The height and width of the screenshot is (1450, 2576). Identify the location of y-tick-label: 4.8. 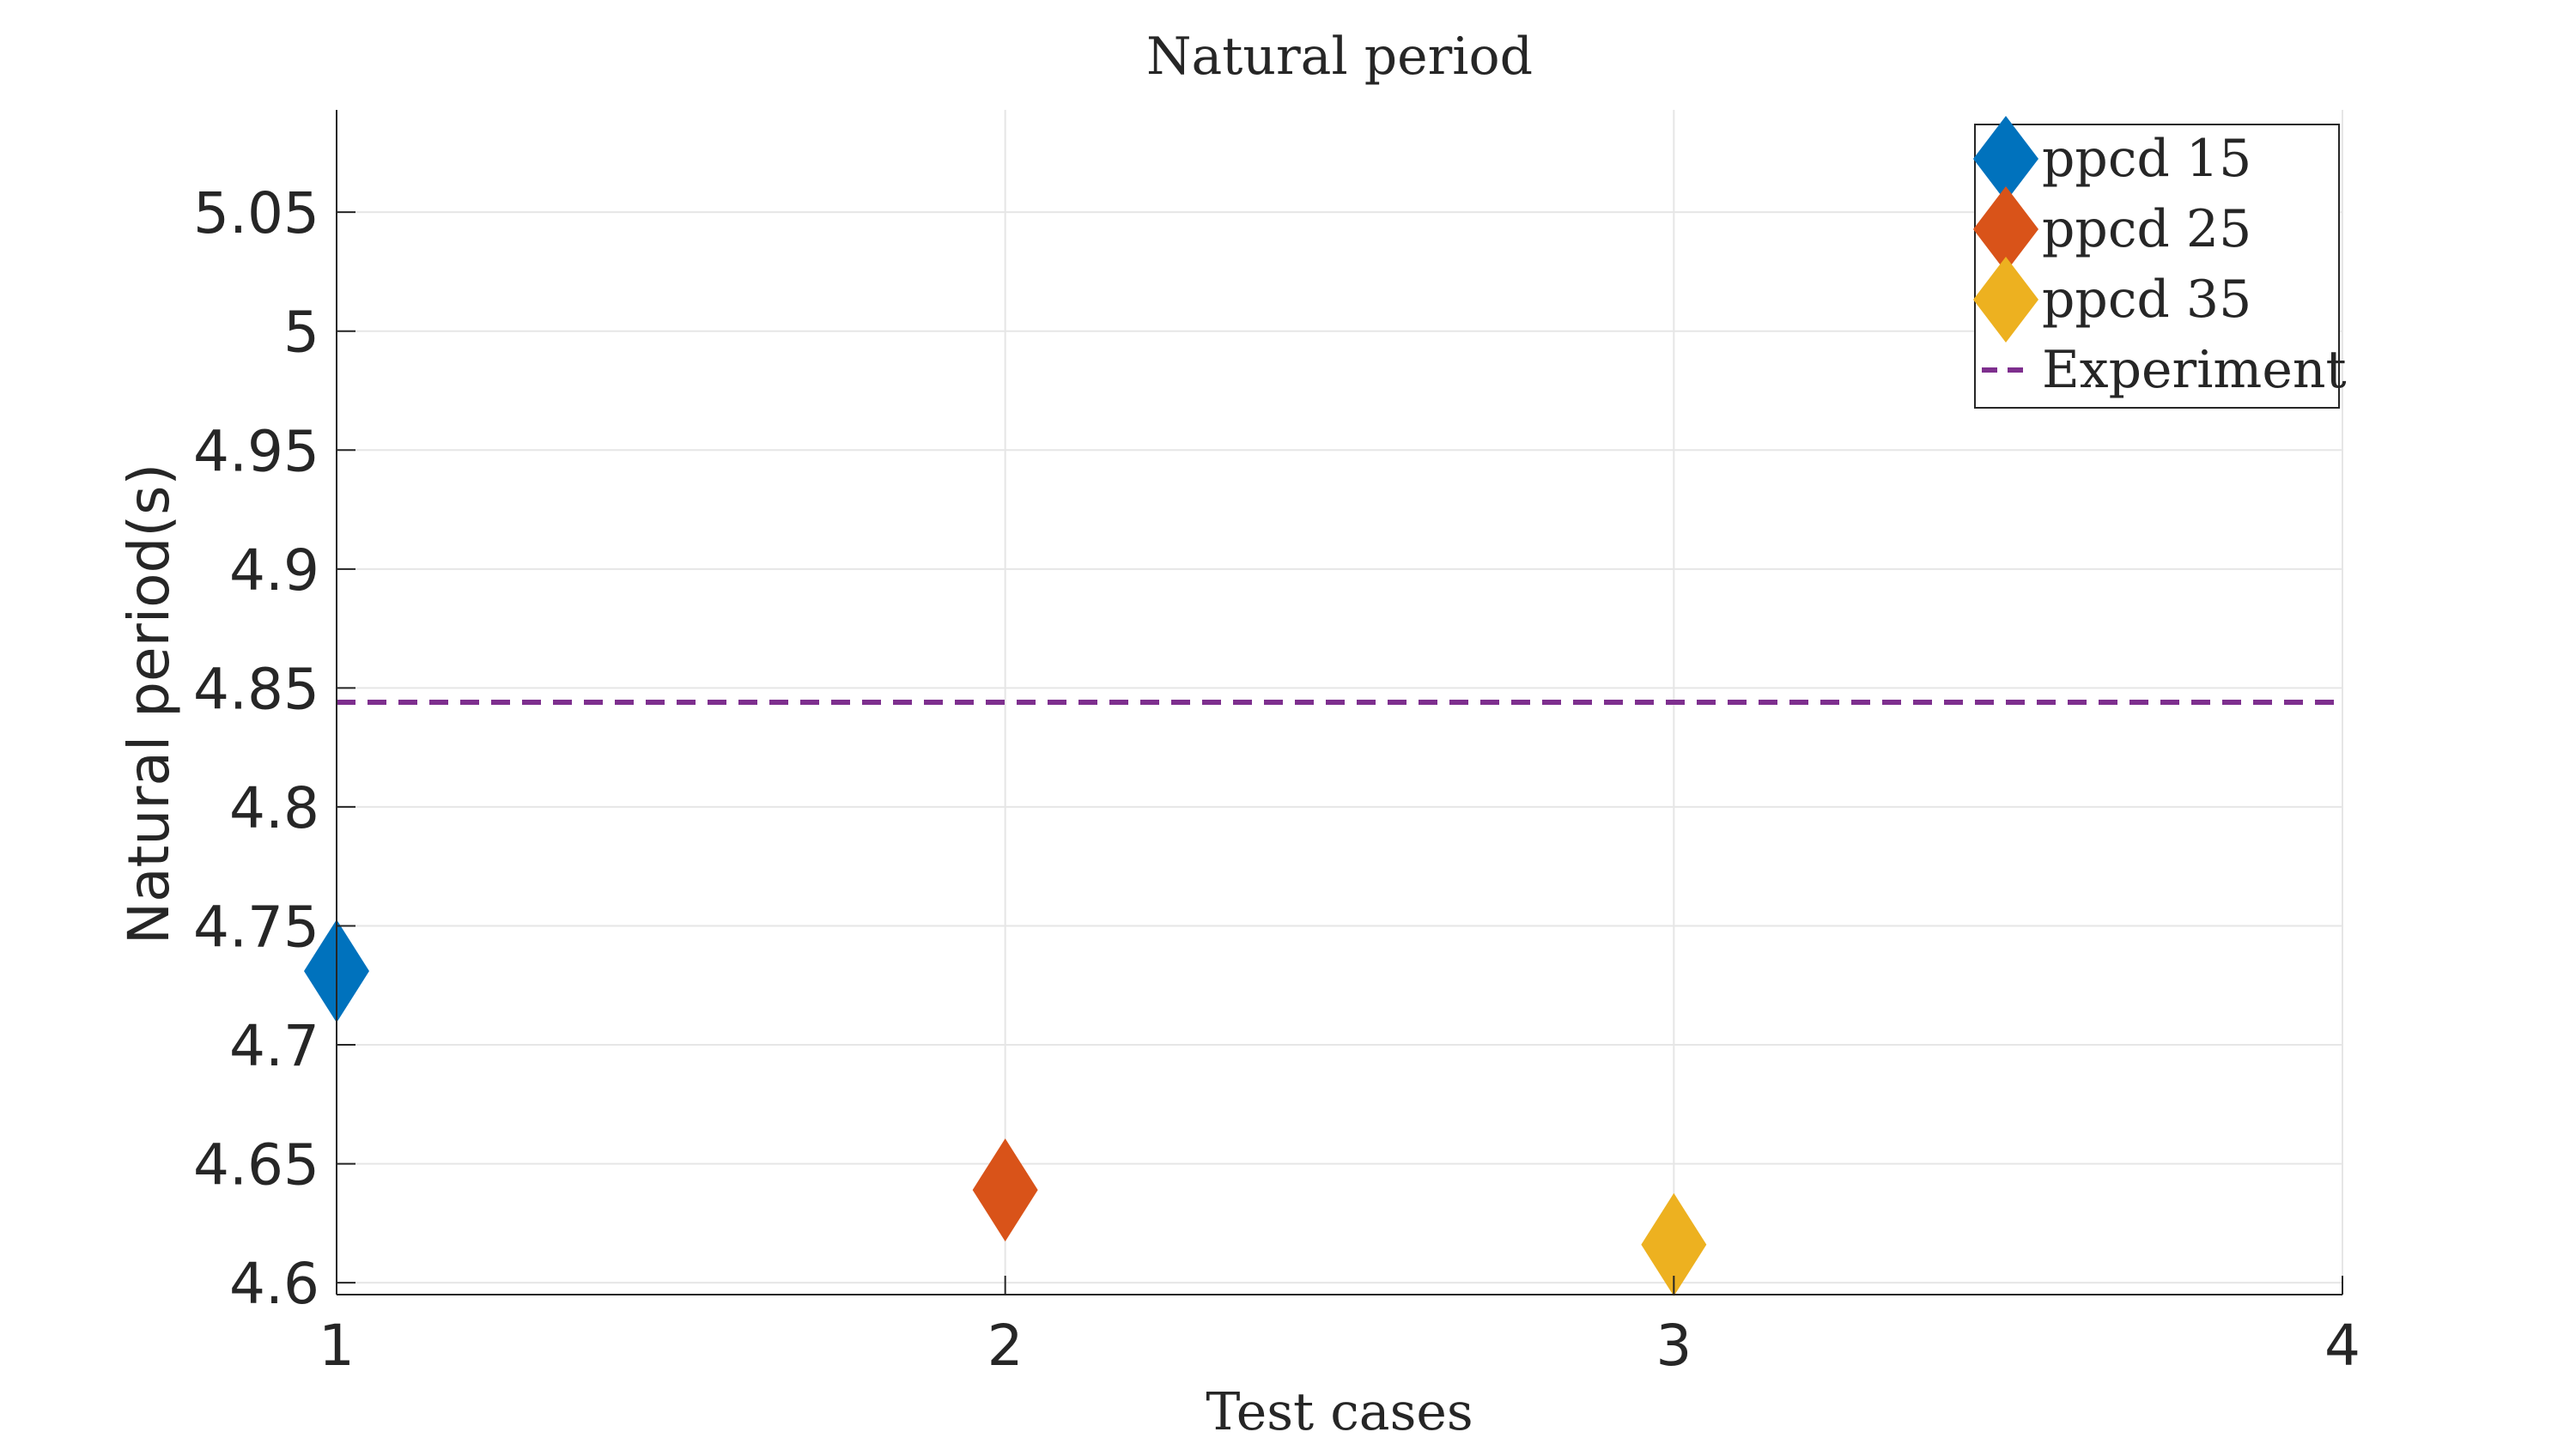
(274, 808).